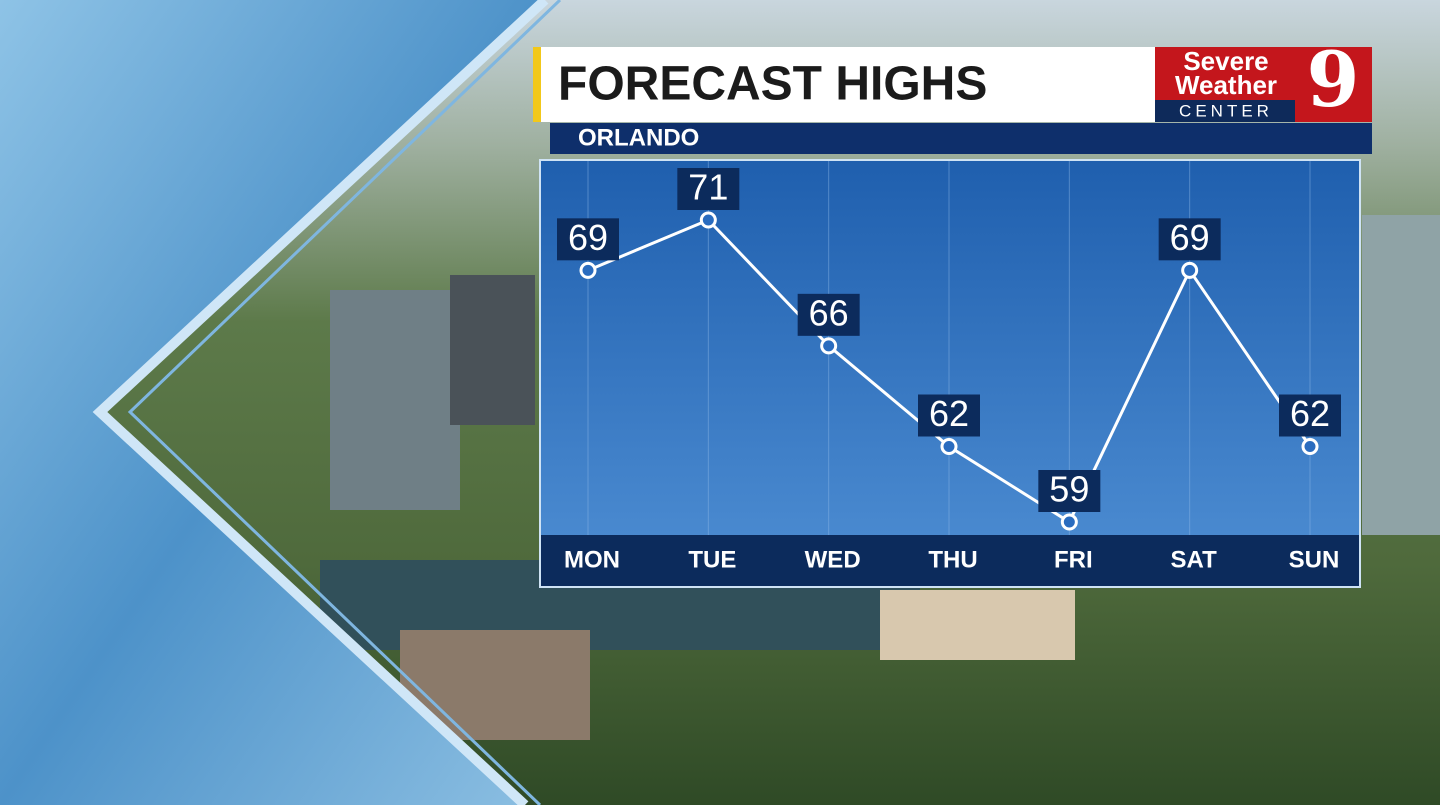 The image size is (1440, 805). What do you see at coordinates (961, 138) in the screenshot?
I see `subtitle-bar` at bounding box center [961, 138].